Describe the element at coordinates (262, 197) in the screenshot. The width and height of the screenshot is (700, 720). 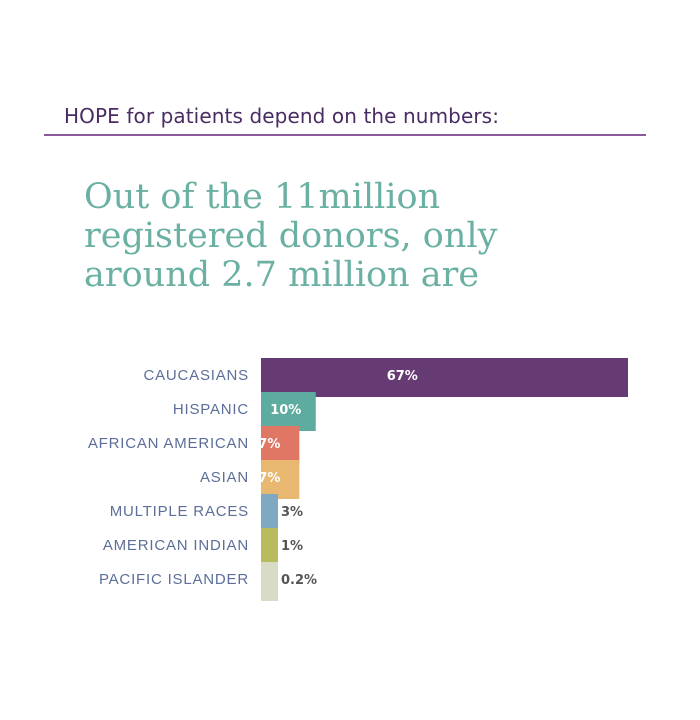
I see `headline-line-1: Out of the 11million` at that location.